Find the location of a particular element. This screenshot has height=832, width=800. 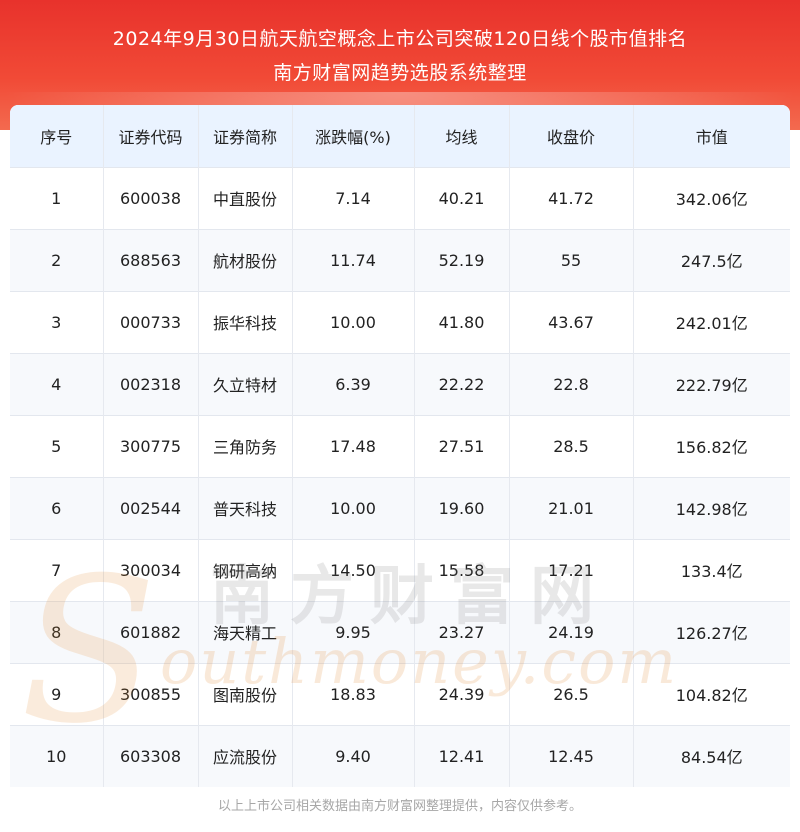

table-cell: 342.06亿 is located at coordinates (711, 199).